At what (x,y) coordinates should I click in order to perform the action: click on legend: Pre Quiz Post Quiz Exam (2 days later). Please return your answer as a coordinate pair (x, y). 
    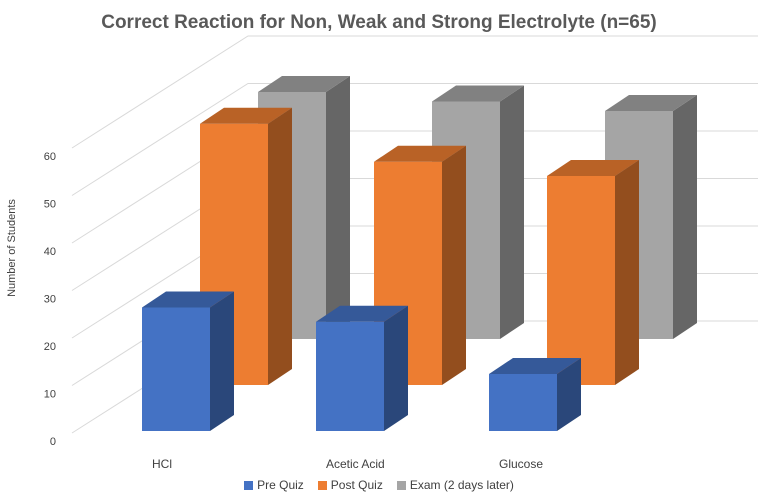
    Looking at the image, I should click on (379, 485).